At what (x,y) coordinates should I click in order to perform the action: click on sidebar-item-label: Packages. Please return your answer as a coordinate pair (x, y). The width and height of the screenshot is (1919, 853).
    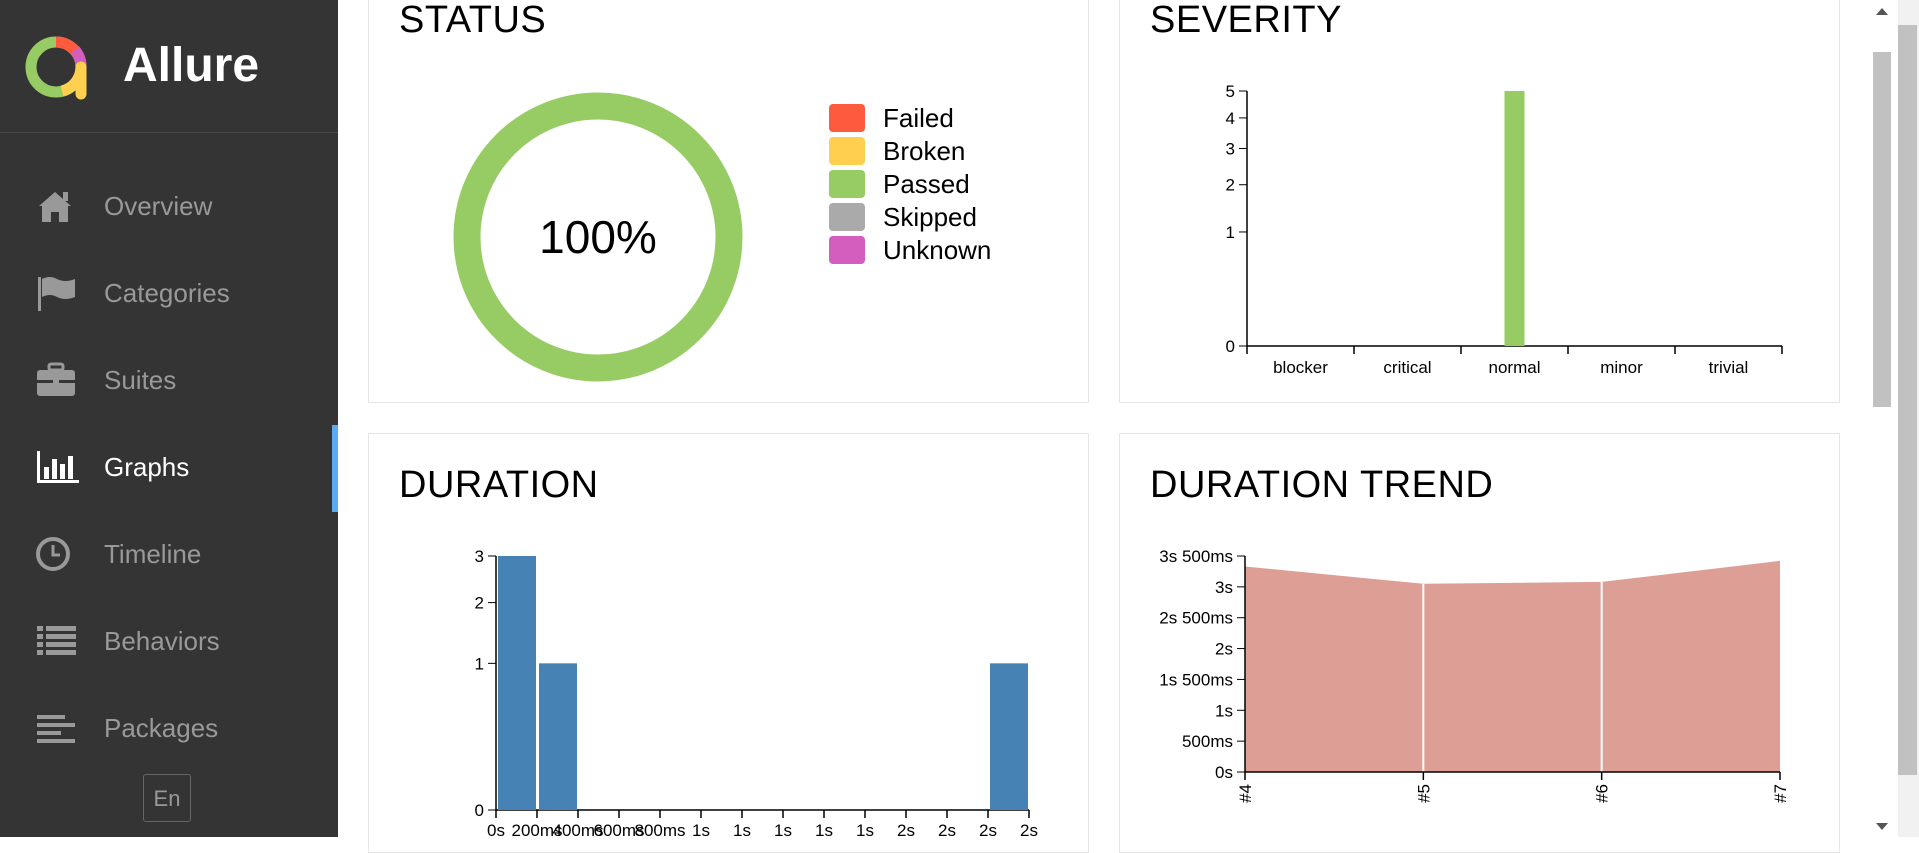
    Looking at the image, I should click on (161, 728).